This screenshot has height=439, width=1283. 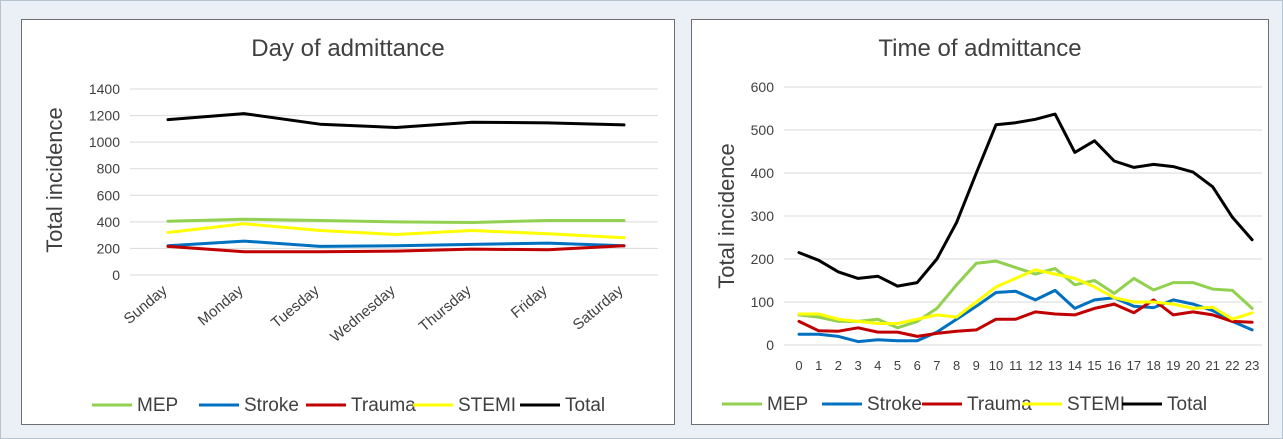 I want to click on x-tick-label: 9, so click(x=976, y=365).